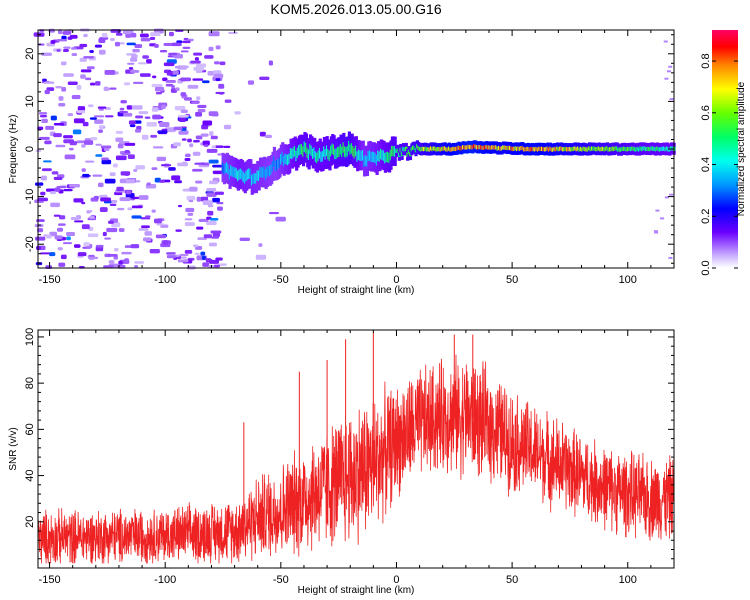 This screenshot has width=750, height=600. Describe the element at coordinates (30, 429) in the screenshot. I see `y-tick-label: 60` at that location.